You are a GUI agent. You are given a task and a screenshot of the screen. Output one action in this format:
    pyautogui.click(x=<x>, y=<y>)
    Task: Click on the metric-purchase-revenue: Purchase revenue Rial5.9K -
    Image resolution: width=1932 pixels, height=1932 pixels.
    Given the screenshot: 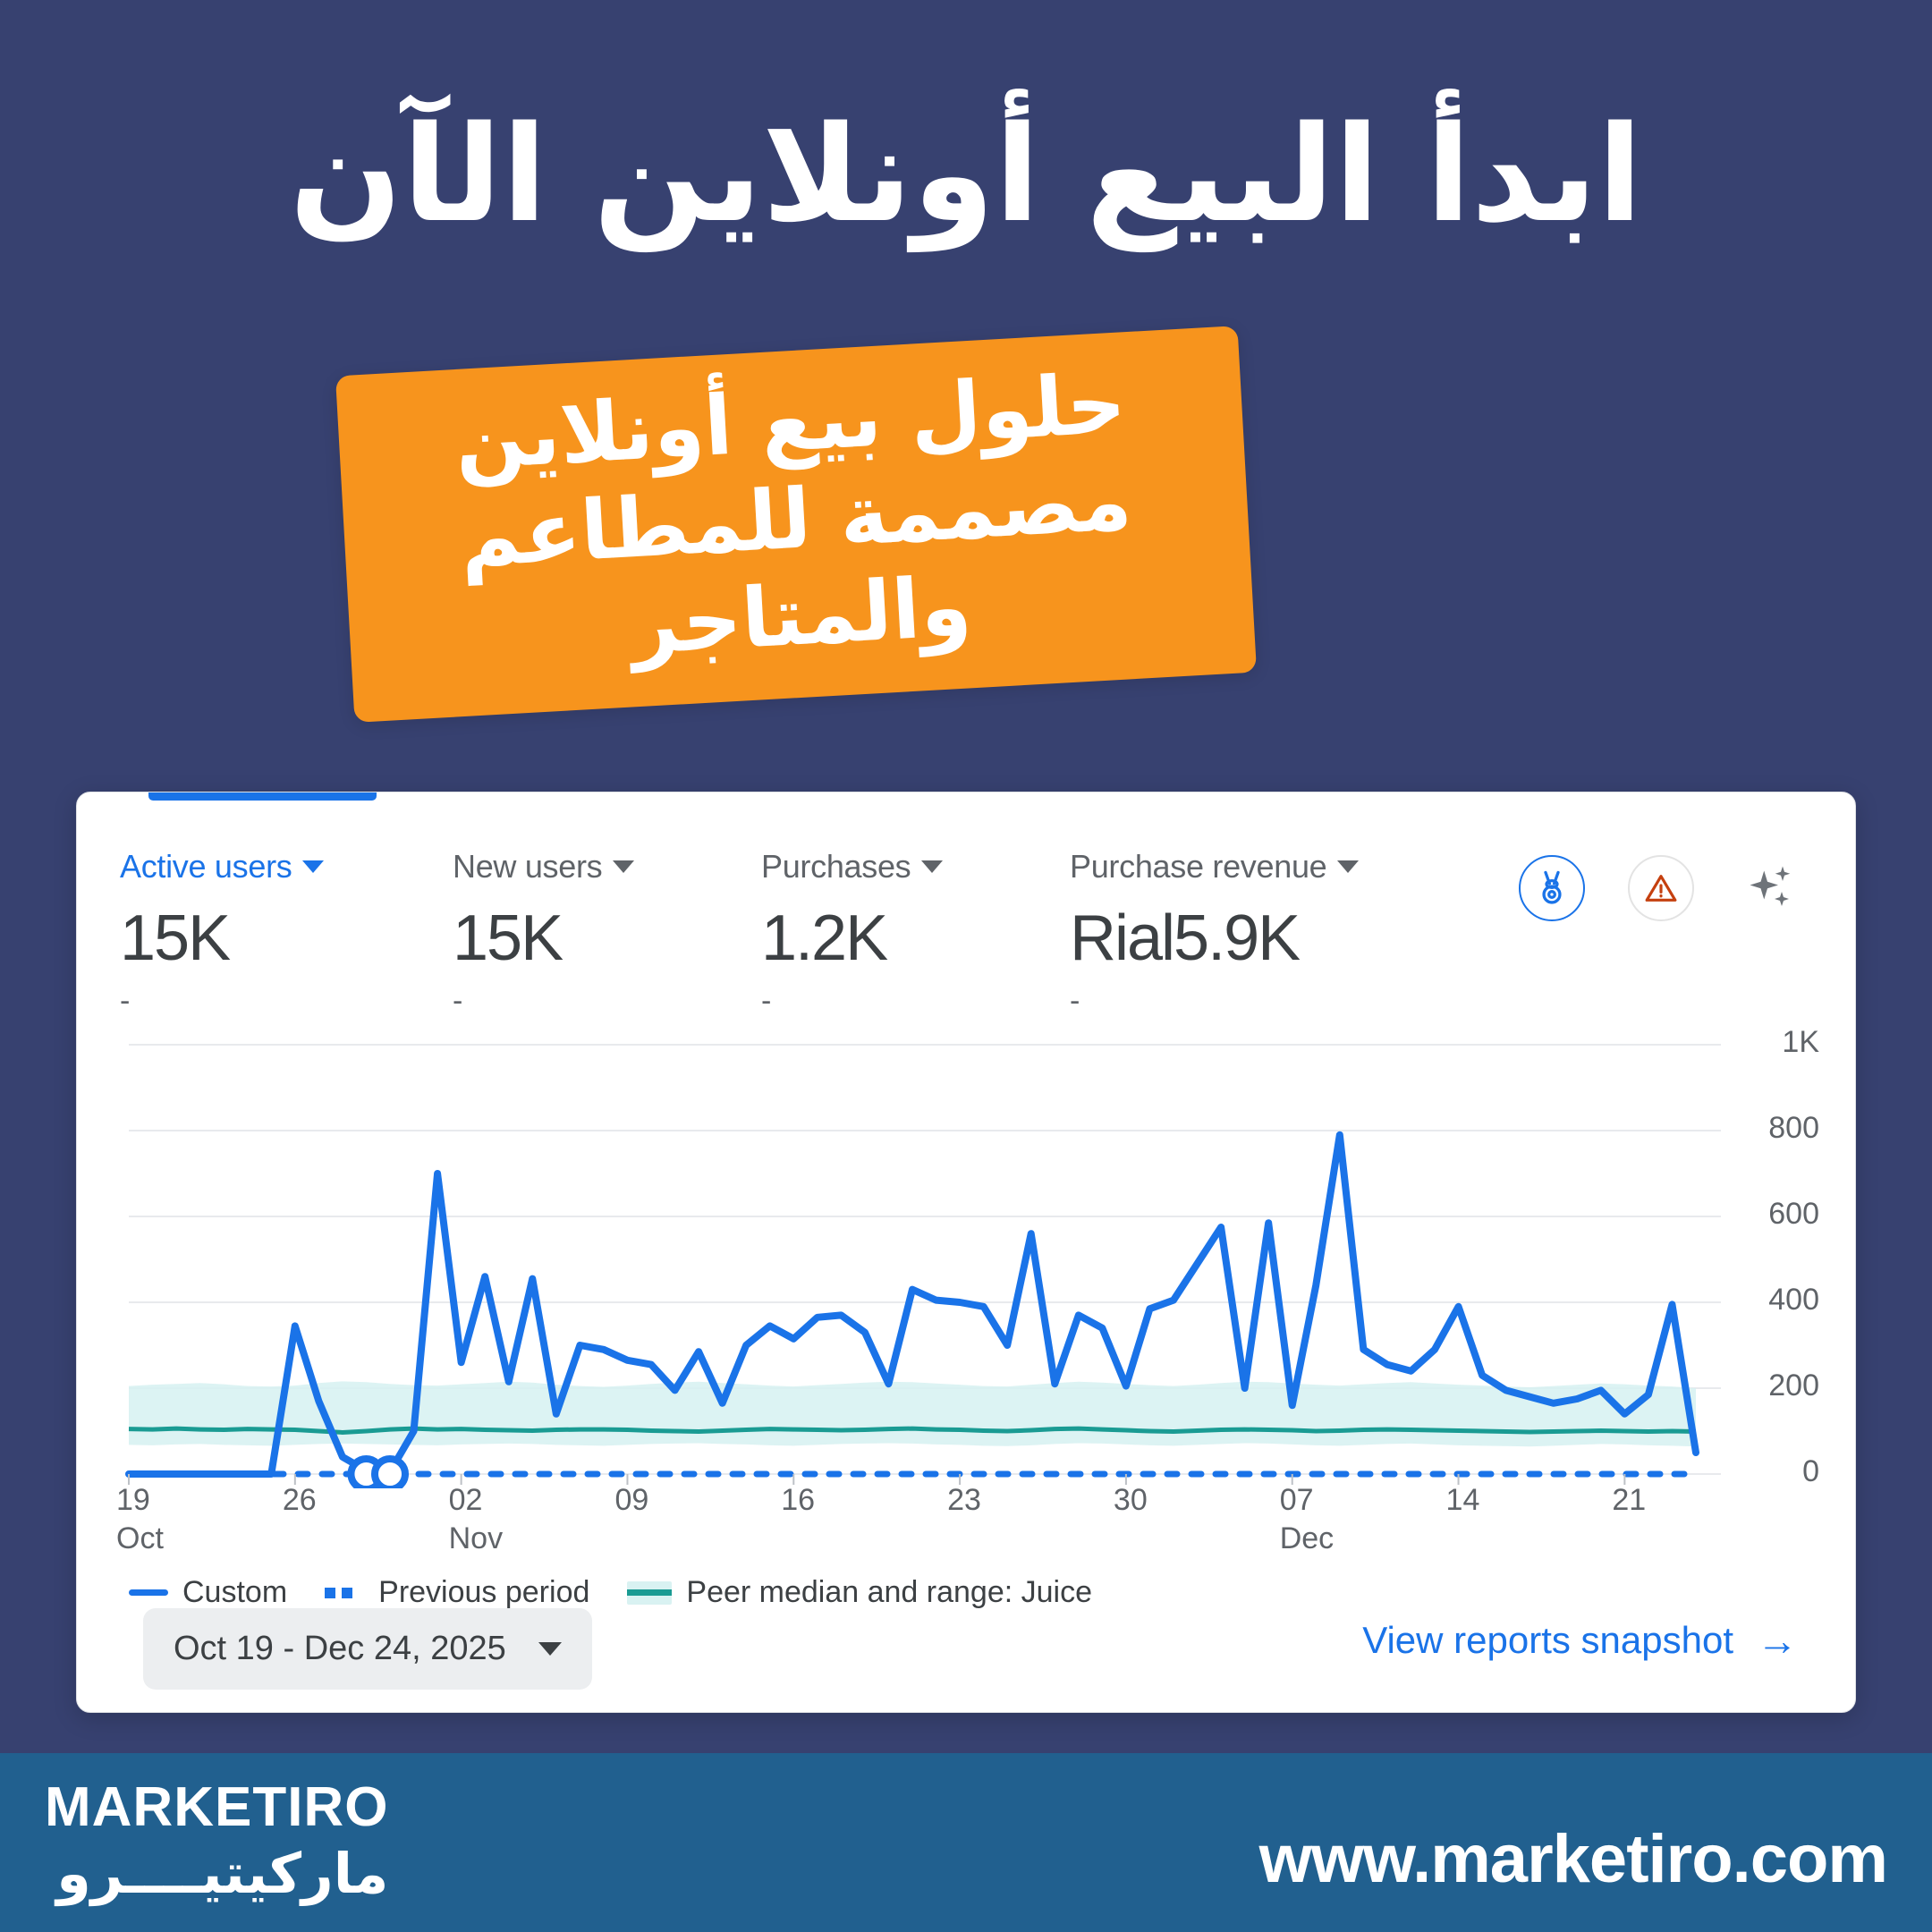 What is the action you would take?
    pyautogui.click(x=1262, y=933)
    